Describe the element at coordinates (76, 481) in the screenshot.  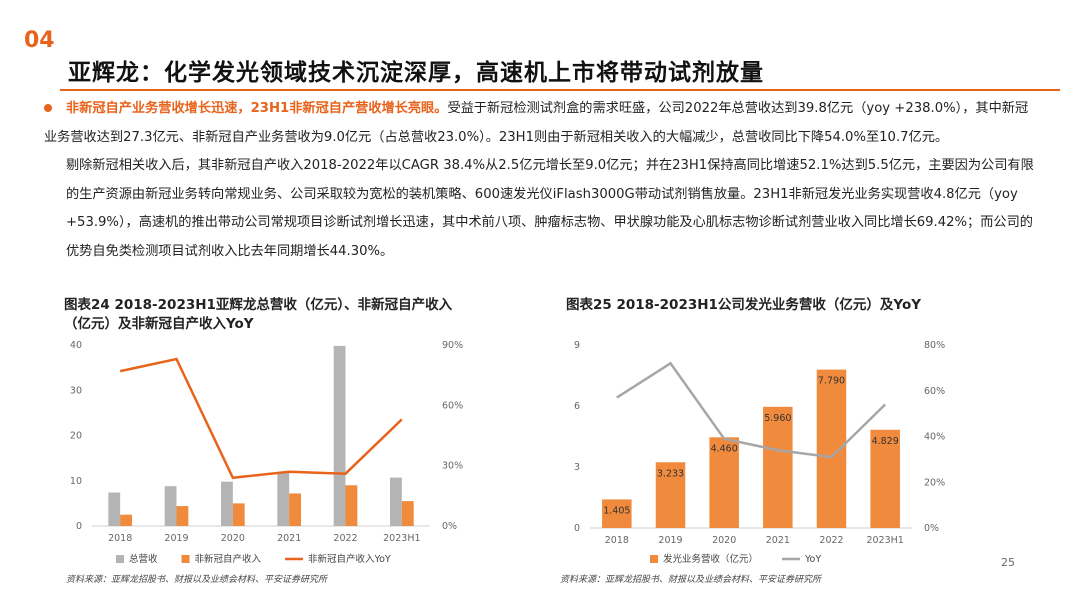
I see `chart24-y-tick-label: 10` at that location.